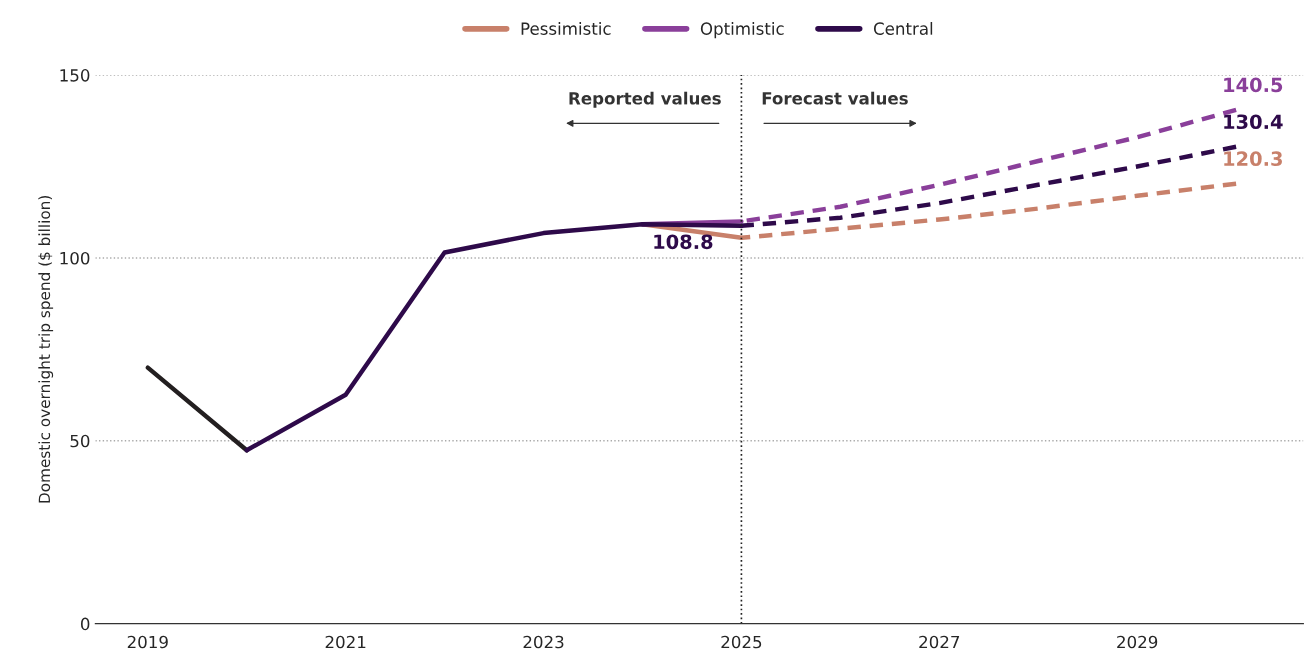  What do you see at coordinates (683, 242) in the screenshot?
I see `data-label: 108.8` at bounding box center [683, 242].